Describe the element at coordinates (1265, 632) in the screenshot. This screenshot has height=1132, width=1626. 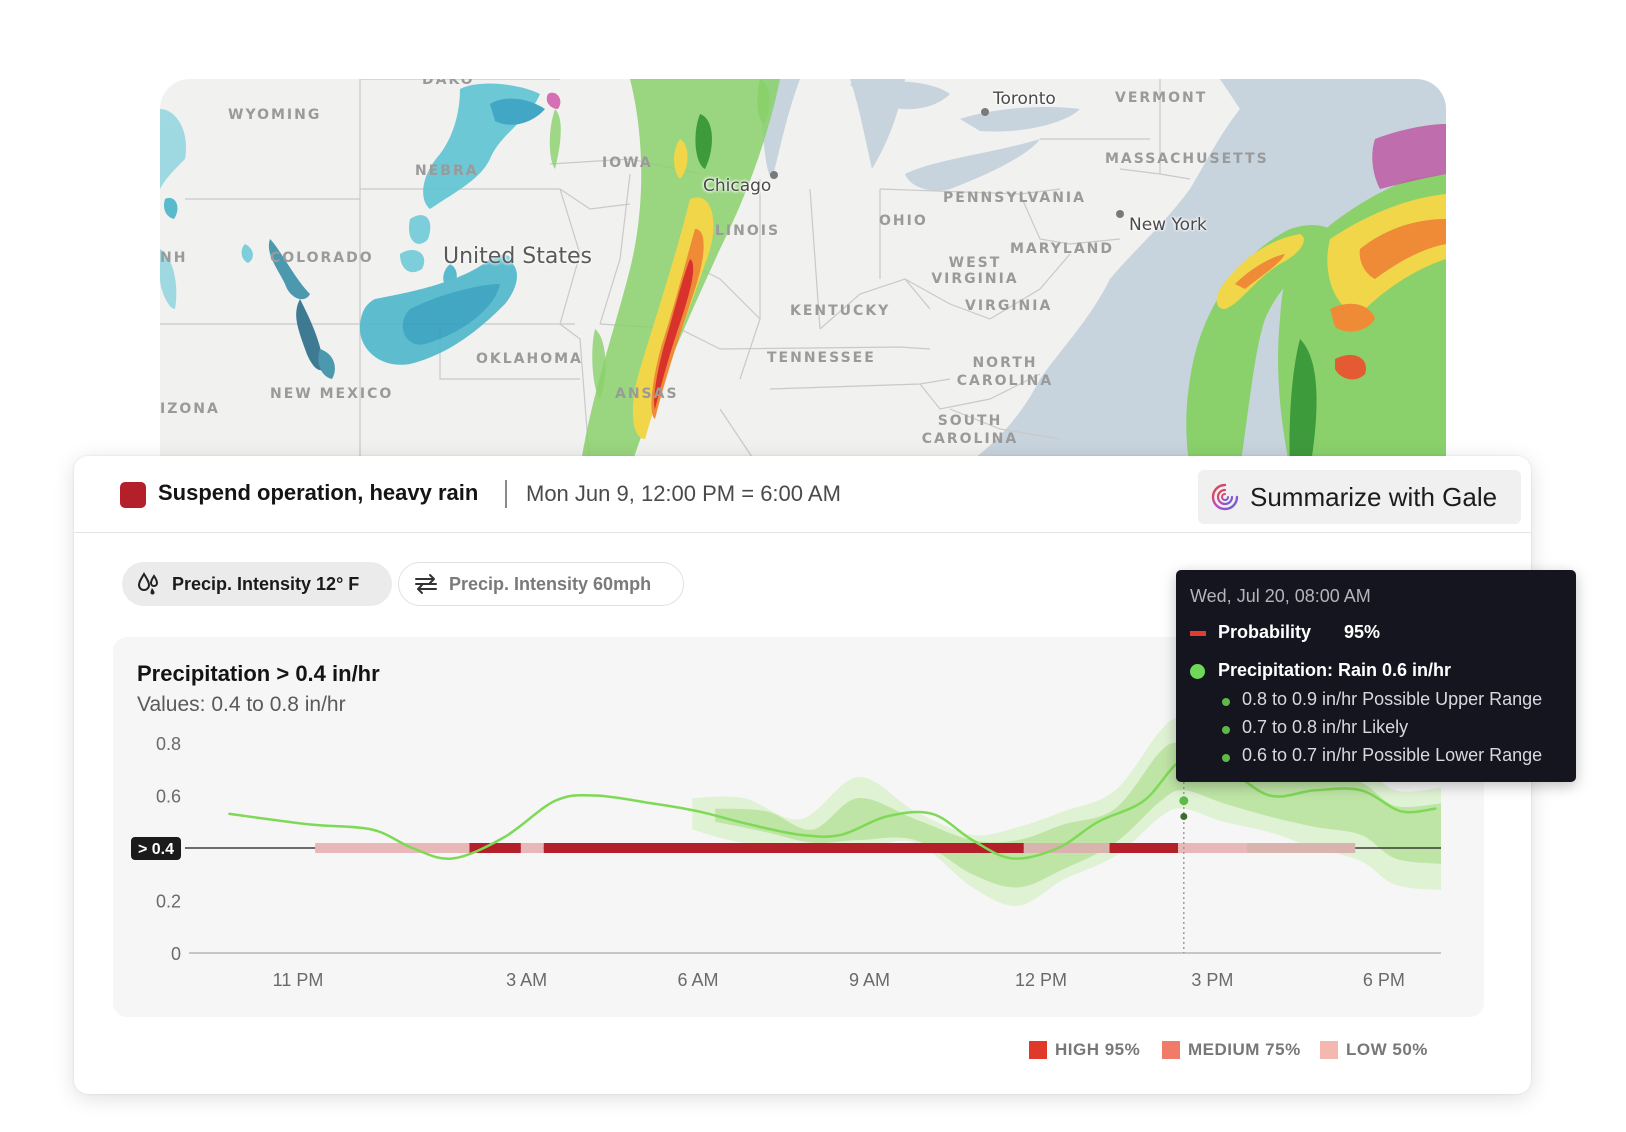
I see `tooltip-probability-label: Probability` at that location.